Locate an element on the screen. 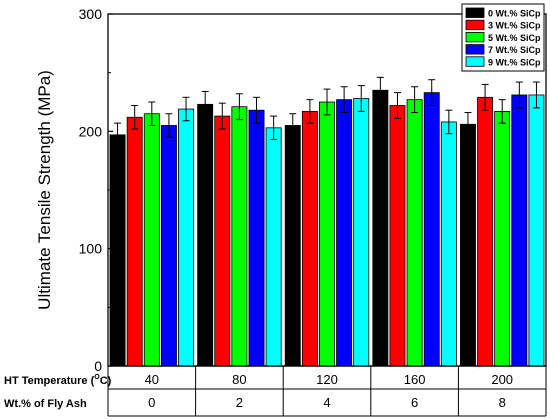 Image resolution: width=550 pixels, height=420 pixels. ht-temperature-value: 160 is located at coordinates (415, 379).